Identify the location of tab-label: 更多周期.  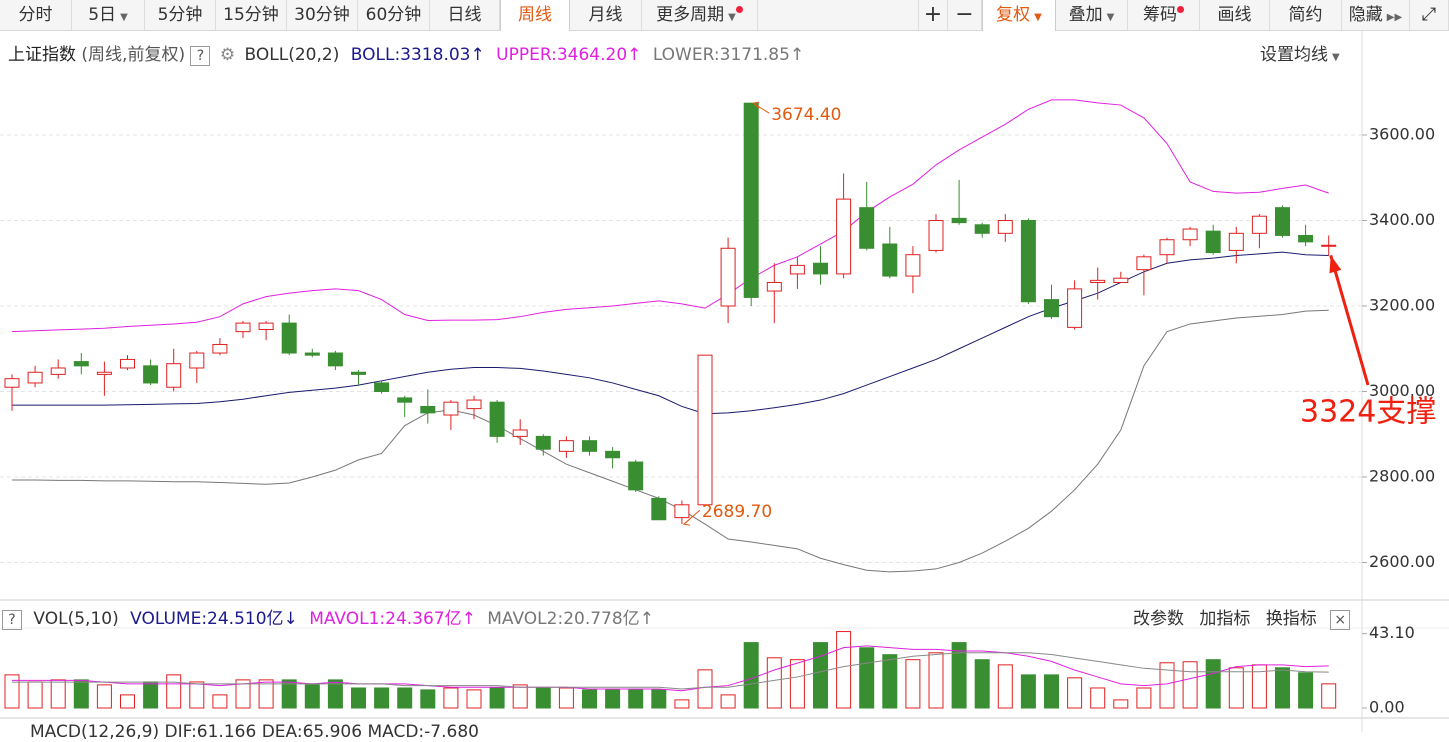
(690, 15).